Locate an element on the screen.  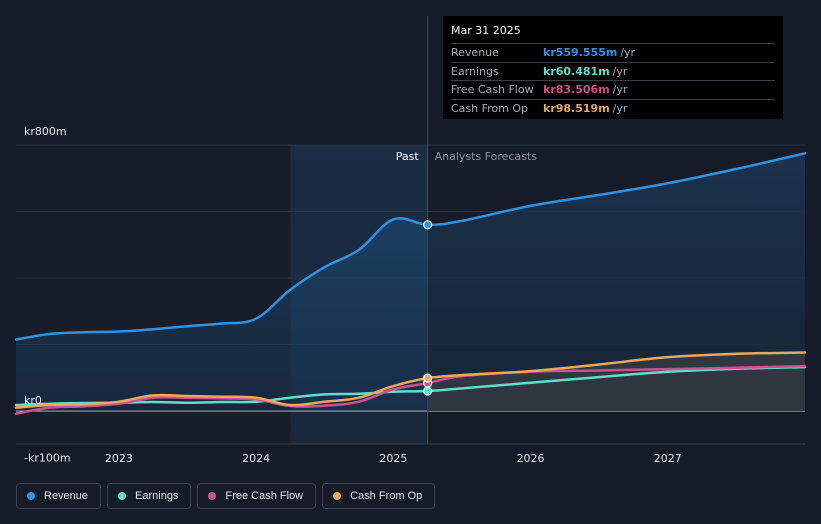
tooltip-row-label: Earnings is located at coordinates (475, 71).